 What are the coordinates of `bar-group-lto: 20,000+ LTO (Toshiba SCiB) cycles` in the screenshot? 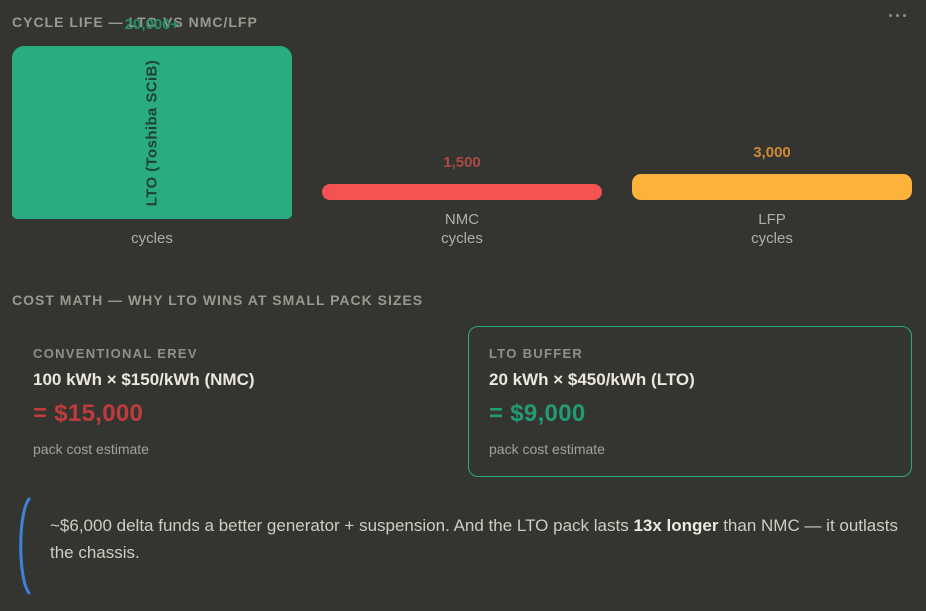 It's located at (152, 132).